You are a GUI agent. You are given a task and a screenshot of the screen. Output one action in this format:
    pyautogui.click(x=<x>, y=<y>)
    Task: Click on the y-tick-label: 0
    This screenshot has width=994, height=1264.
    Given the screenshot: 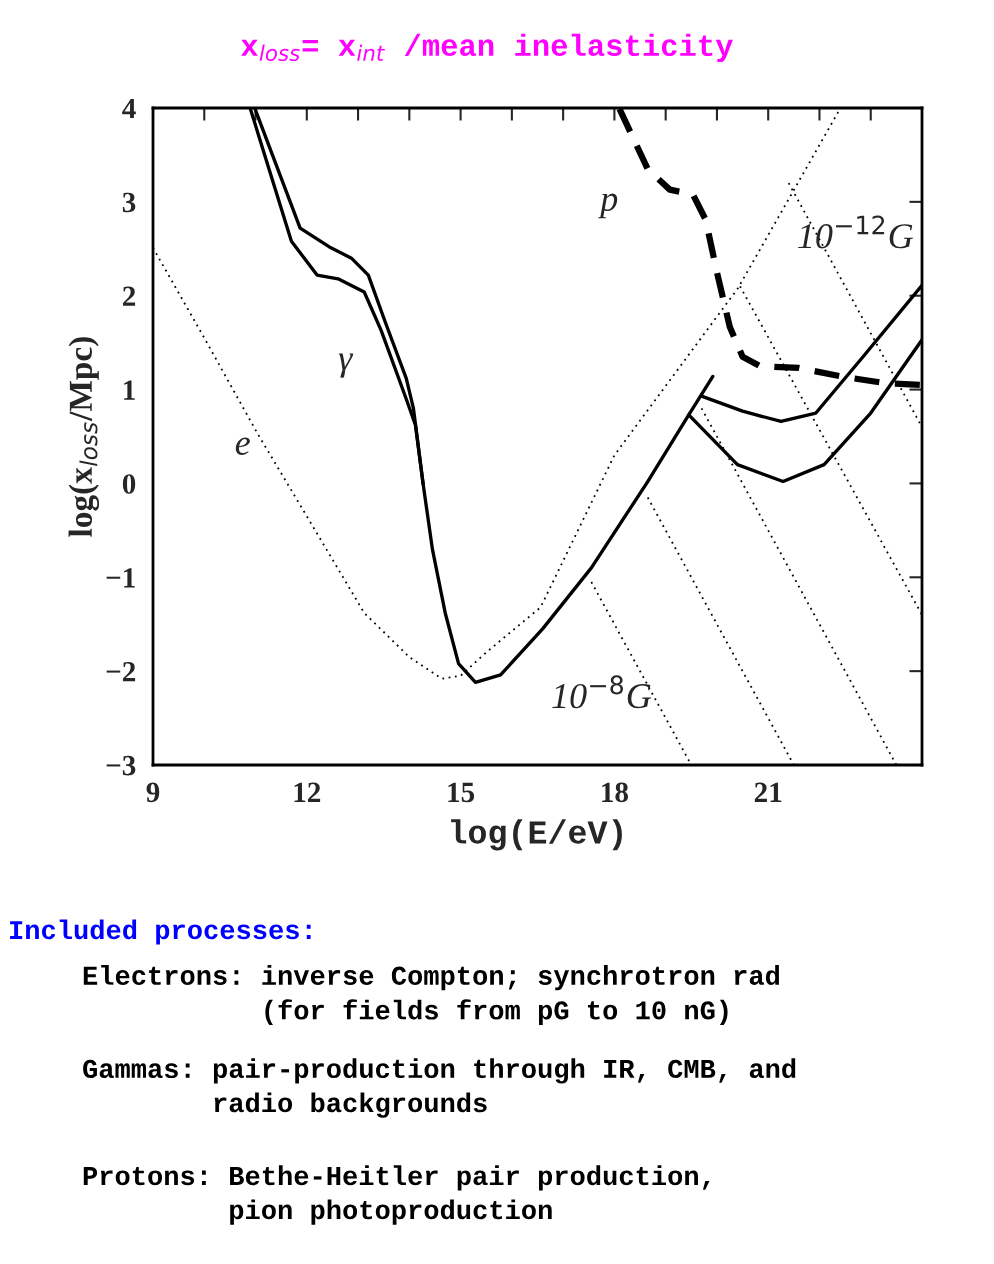 What is the action you would take?
    pyautogui.click(x=129, y=484)
    